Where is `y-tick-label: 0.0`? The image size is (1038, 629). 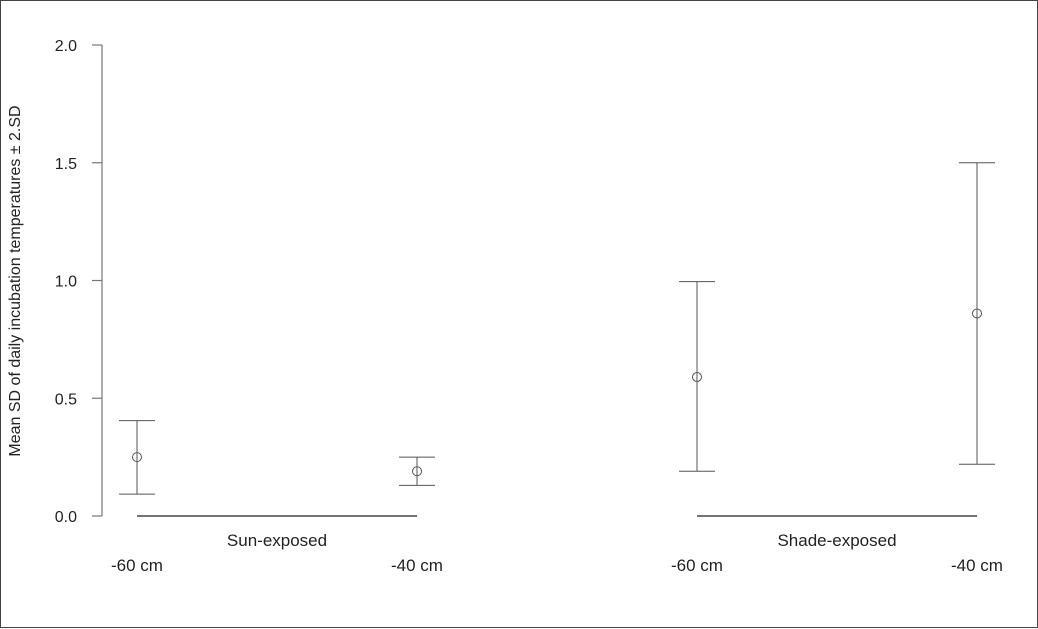 y-tick-label: 0.0 is located at coordinates (66, 517).